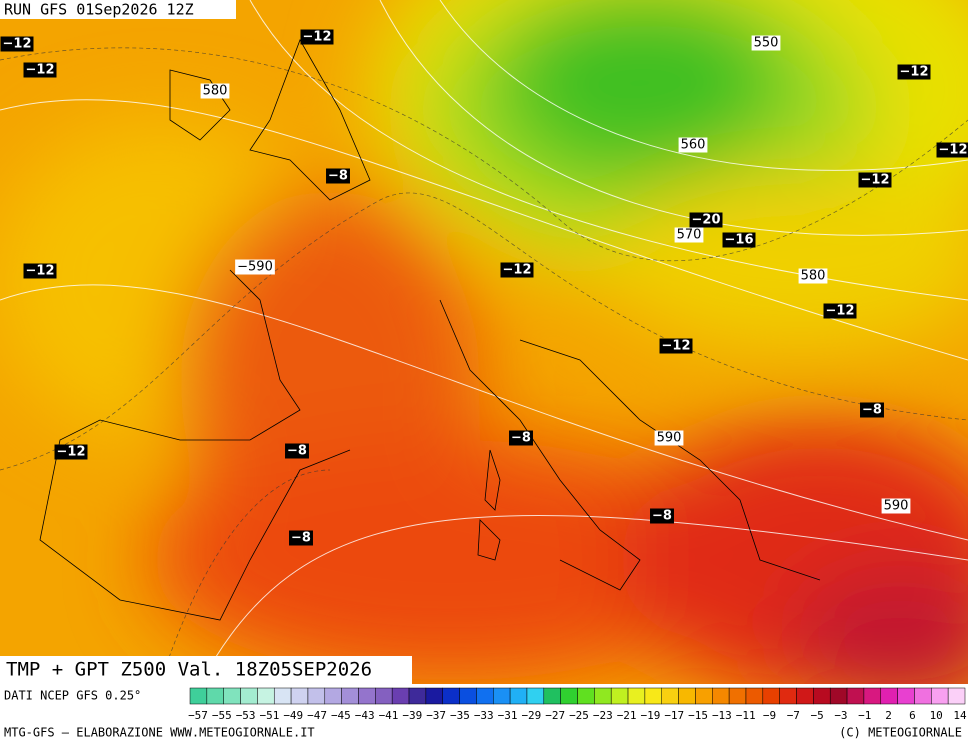 Image resolution: width=968 pixels, height=749 pixels. Describe the element at coordinates (484, 715) in the screenshot. I see `colorbar-label: −33` at that location.